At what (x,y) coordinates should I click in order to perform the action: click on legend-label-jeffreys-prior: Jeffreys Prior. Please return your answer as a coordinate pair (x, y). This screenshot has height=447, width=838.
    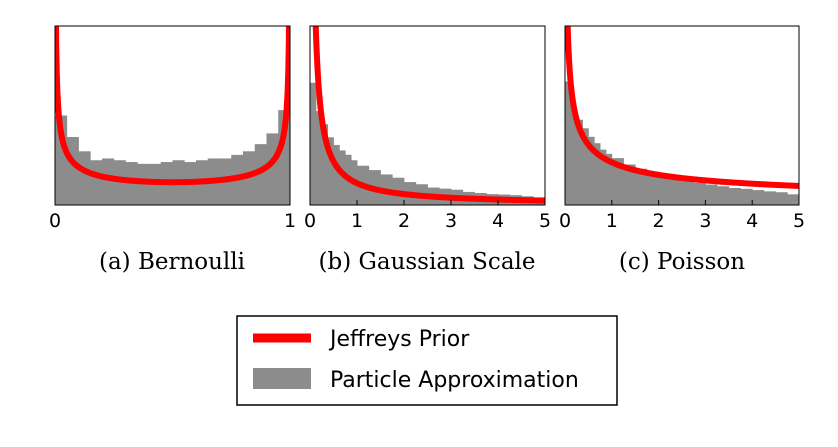
    Looking at the image, I should click on (399, 339).